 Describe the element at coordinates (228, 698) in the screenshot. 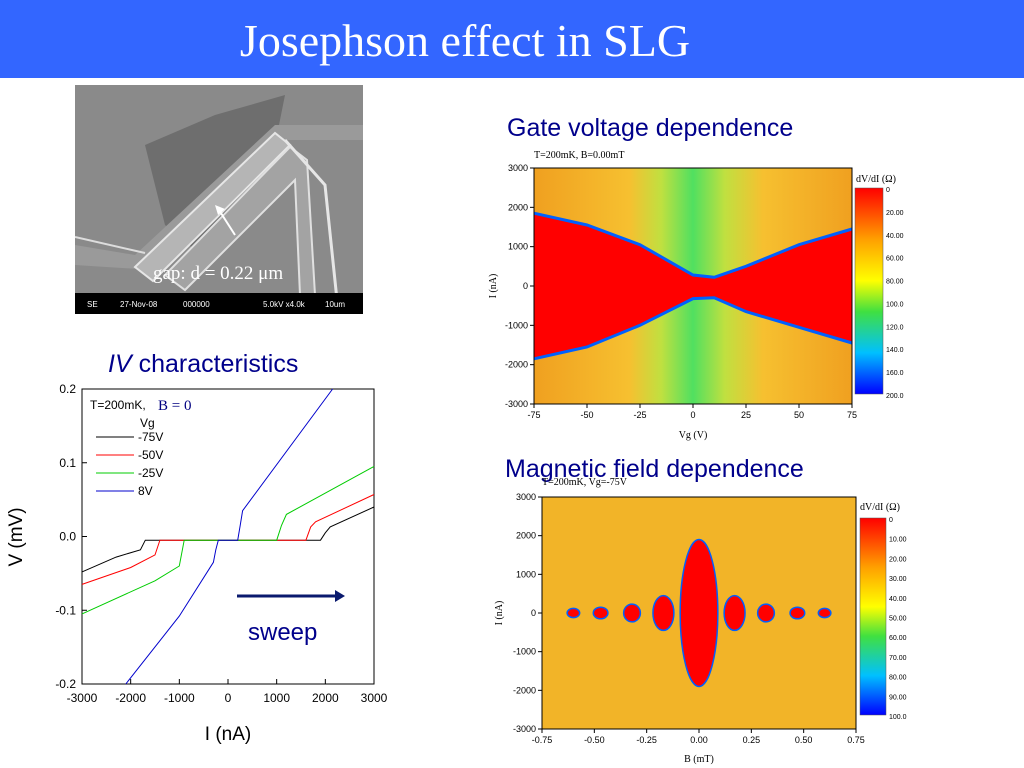

I see `iv-x-tick-label: 0` at that location.